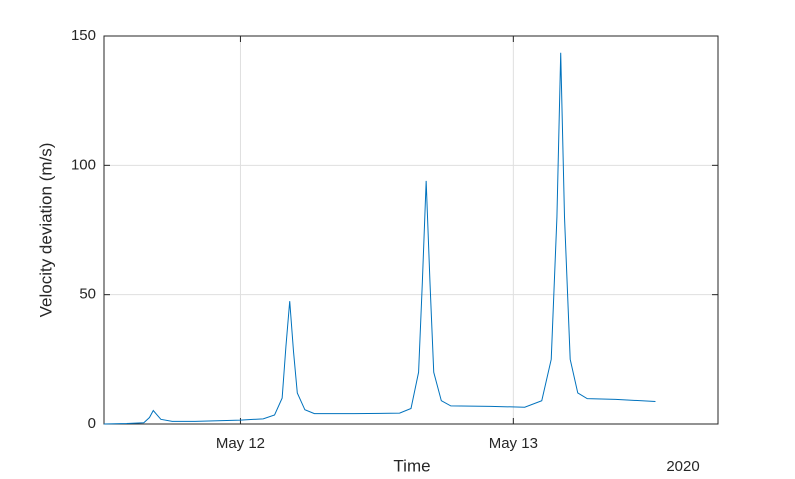  I want to click on x-secondary-label: 2020, so click(682, 466).